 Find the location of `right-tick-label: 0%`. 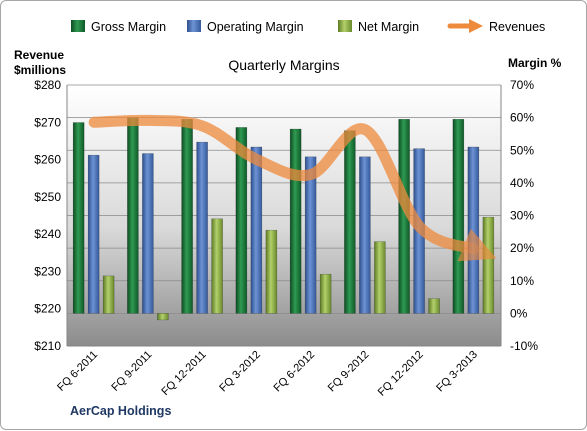

right-tick-label: 0% is located at coordinates (519, 313).